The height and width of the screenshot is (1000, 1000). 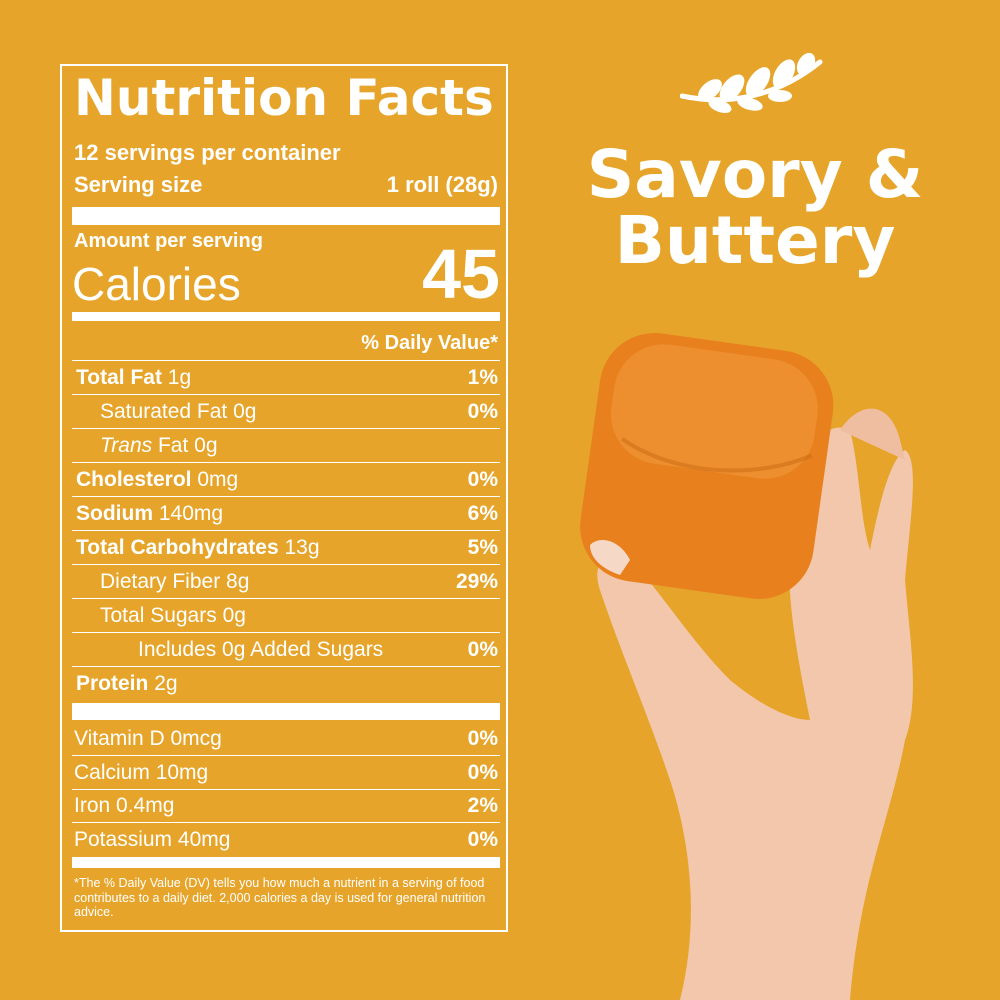 What do you see at coordinates (156, 284) in the screenshot?
I see `calories-label: Calories` at bounding box center [156, 284].